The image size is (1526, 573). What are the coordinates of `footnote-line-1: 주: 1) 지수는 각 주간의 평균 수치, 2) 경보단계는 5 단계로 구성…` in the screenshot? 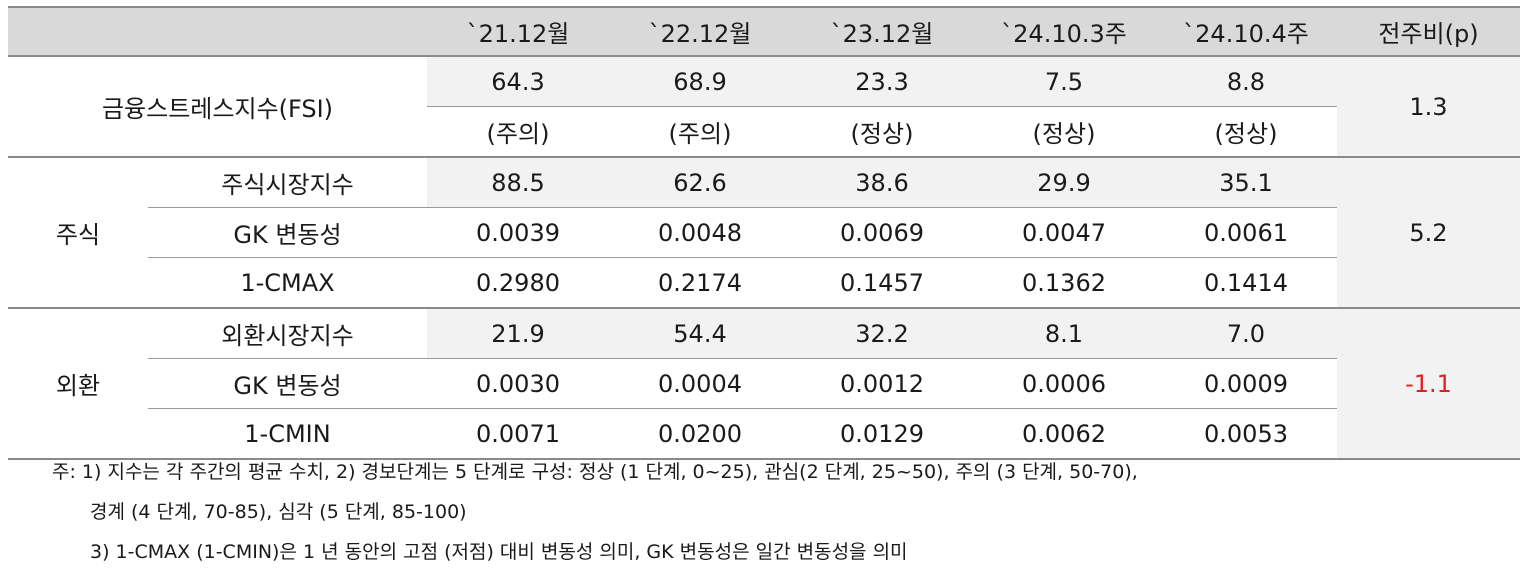 It's located at (595, 472).